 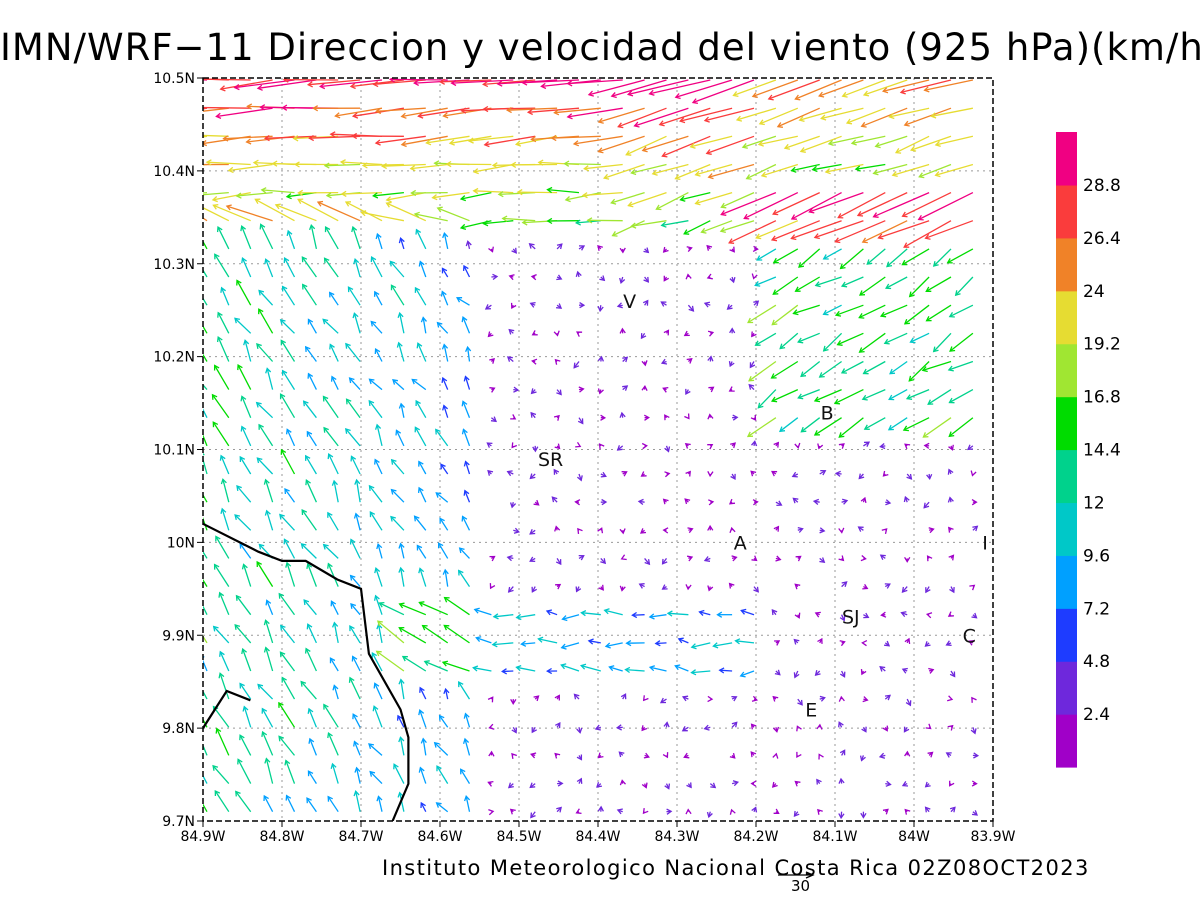 What do you see at coordinates (1066, 211) in the screenshot?
I see `colorbar-segment` at bounding box center [1066, 211].